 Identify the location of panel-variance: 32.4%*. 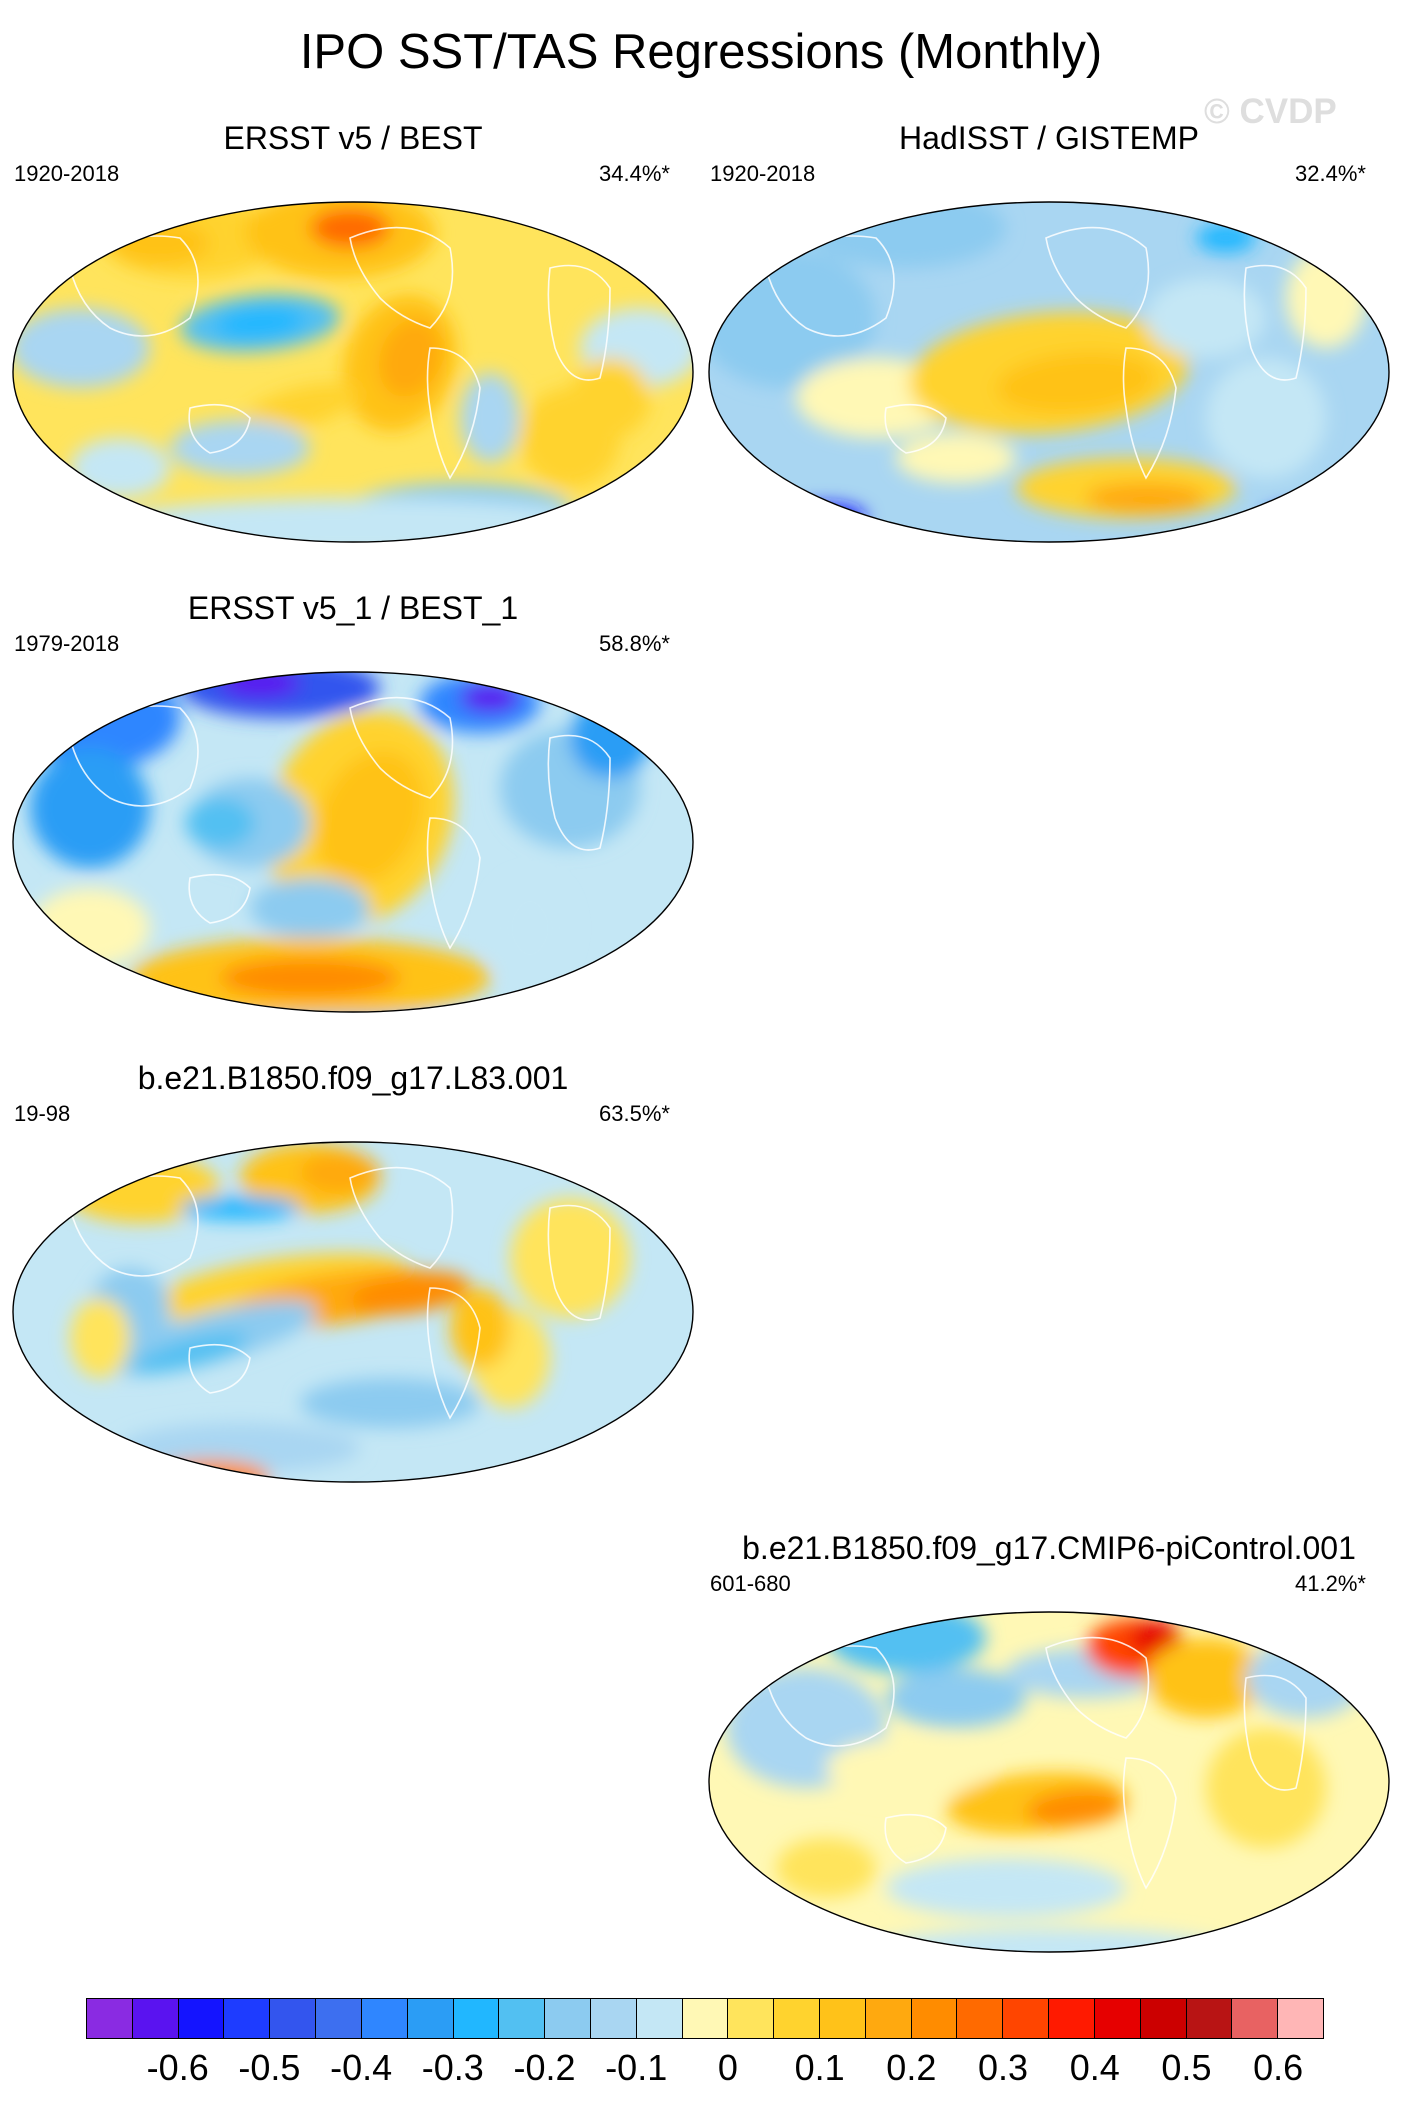
(1330, 173).